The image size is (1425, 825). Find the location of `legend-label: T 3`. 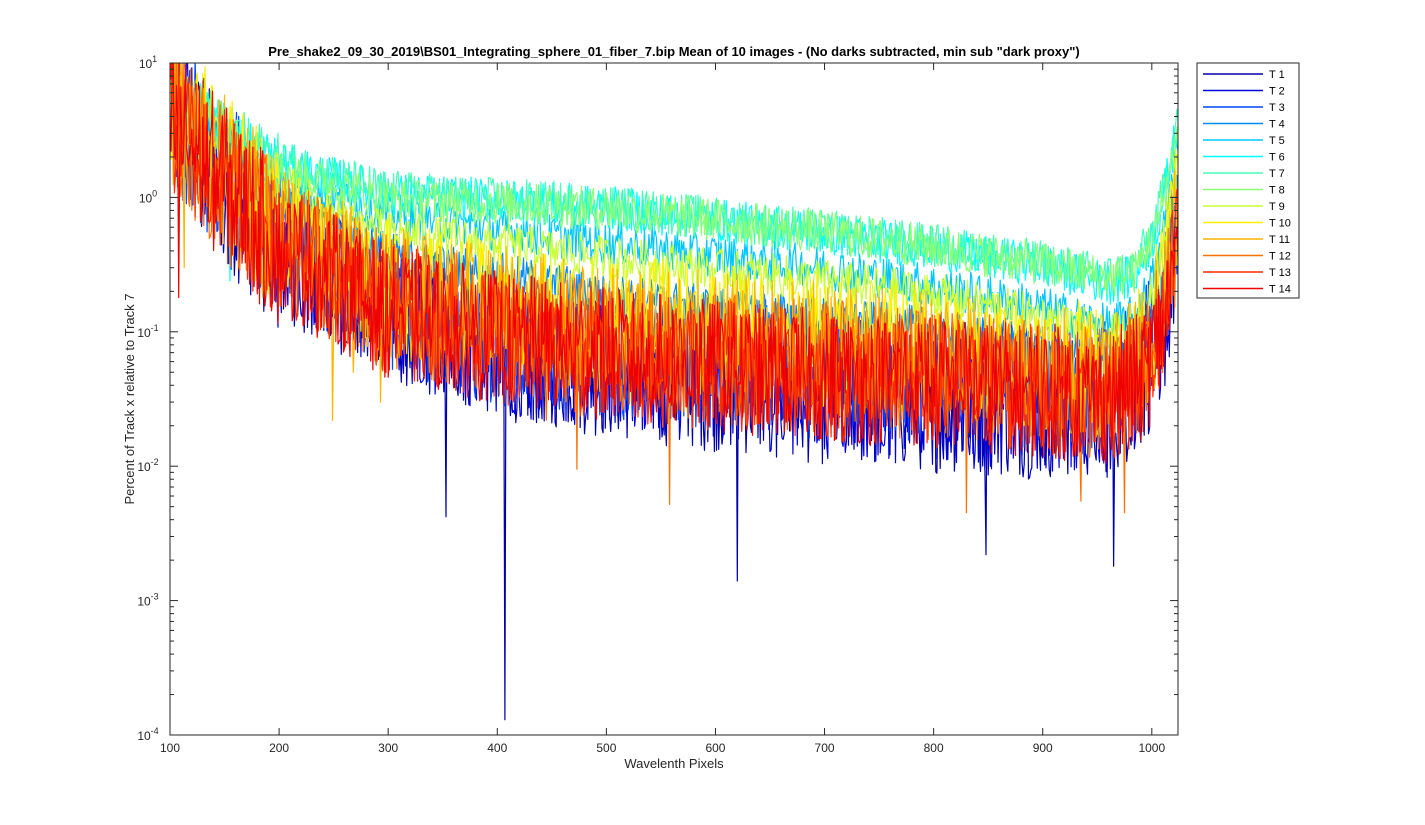

legend-label: T 3 is located at coordinates (1277, 108).